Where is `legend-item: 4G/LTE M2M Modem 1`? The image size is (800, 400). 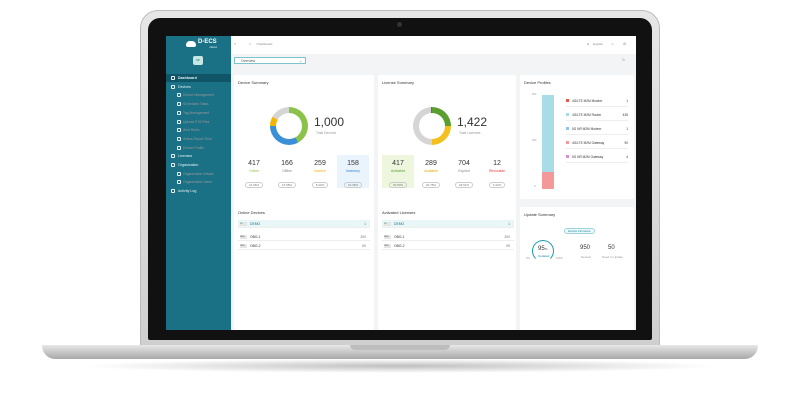
legend-item: 4G/LTE M2M Modem 1 is located at coordinates (597, 101).